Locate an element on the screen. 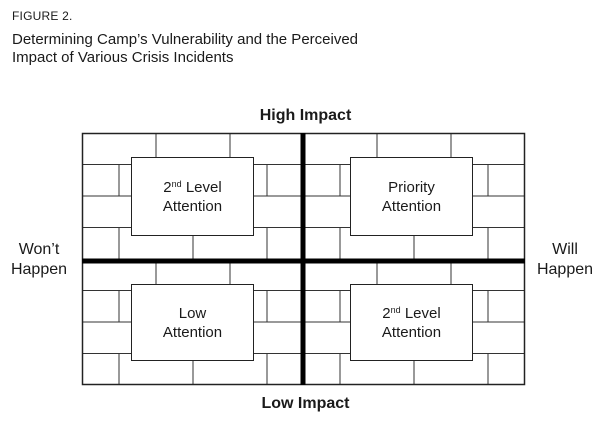 This screenshot has height=447, width=611. quadrant-bottom-left: Low Attention is located at coordinates (192, 322).